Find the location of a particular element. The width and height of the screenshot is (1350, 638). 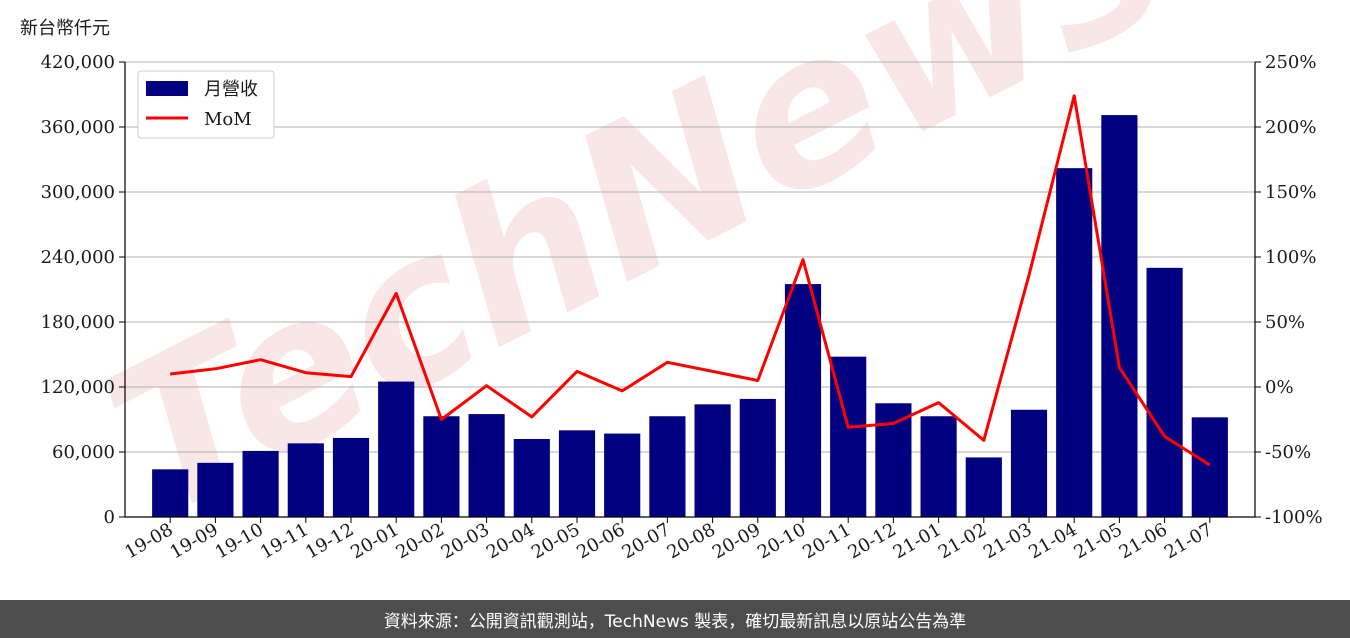

x-tick-label: 21-01 is located at coordinates (917, 541).